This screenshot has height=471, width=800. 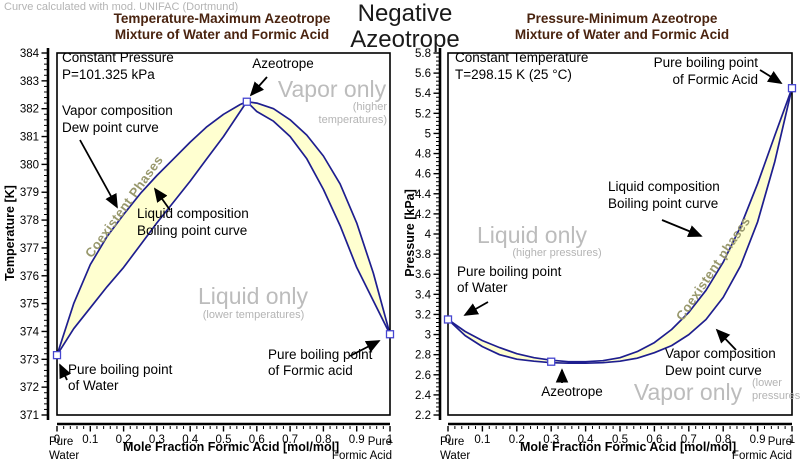 I want to click on pure-formic-line1: Pure boiling point, so click(x=320, y=354).